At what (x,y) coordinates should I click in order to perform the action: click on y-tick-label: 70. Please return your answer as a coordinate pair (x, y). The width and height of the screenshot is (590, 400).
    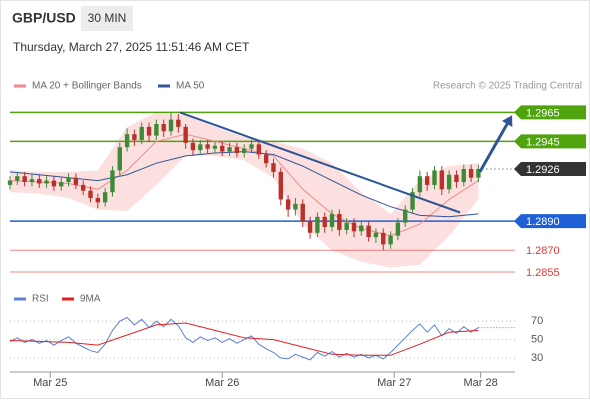
    Looking at the image, I should click on (537, 321).